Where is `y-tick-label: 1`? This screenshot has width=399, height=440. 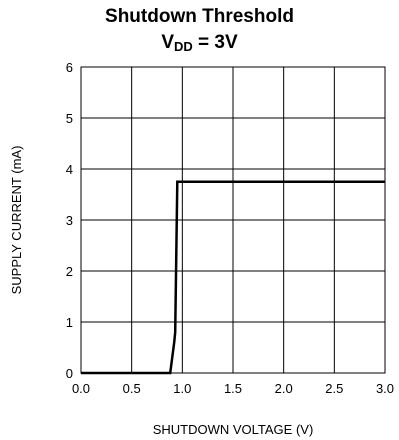
y-tick-label: 1 is located at coordinates (69, 322).